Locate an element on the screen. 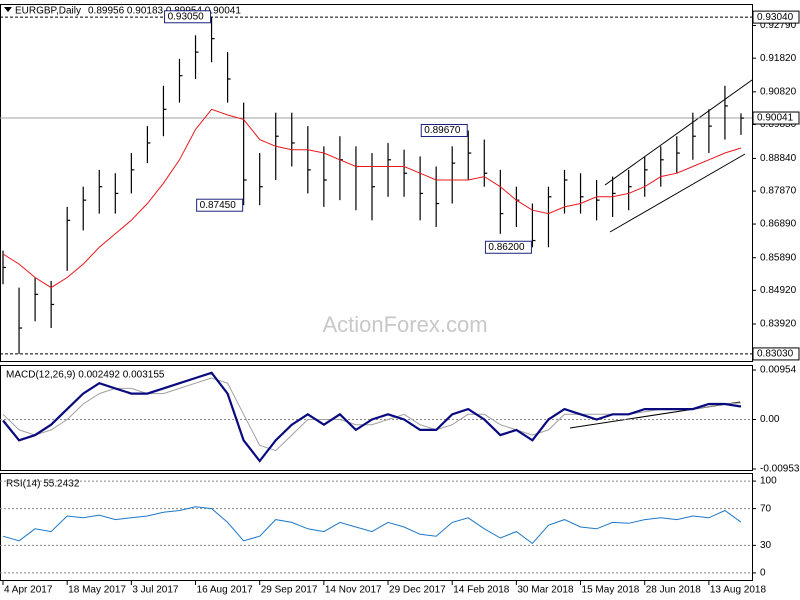 The image size is (800, 600). x-tick-label: 4 Apr 2017 is located at coordinates (28, 590).